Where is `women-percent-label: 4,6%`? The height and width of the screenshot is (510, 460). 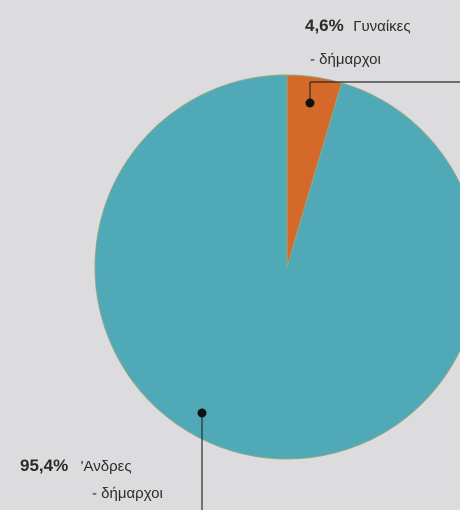
women-percent-label: 4,6% is located at coordinates (324, 25).